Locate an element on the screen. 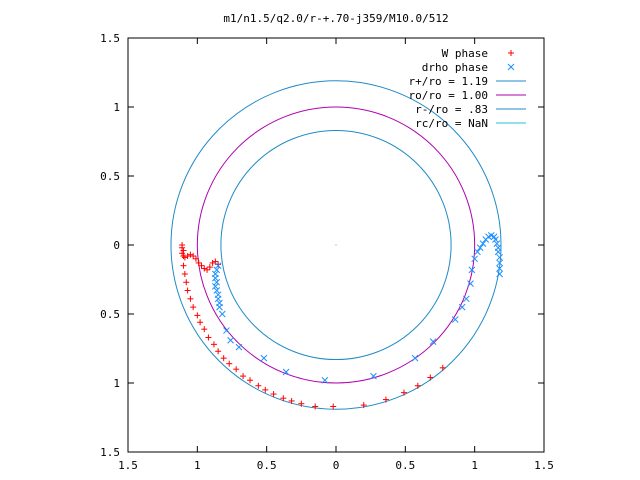 This screenshot has height=480, width=640. legend-label: W phase is located at coordinates (465, 53).